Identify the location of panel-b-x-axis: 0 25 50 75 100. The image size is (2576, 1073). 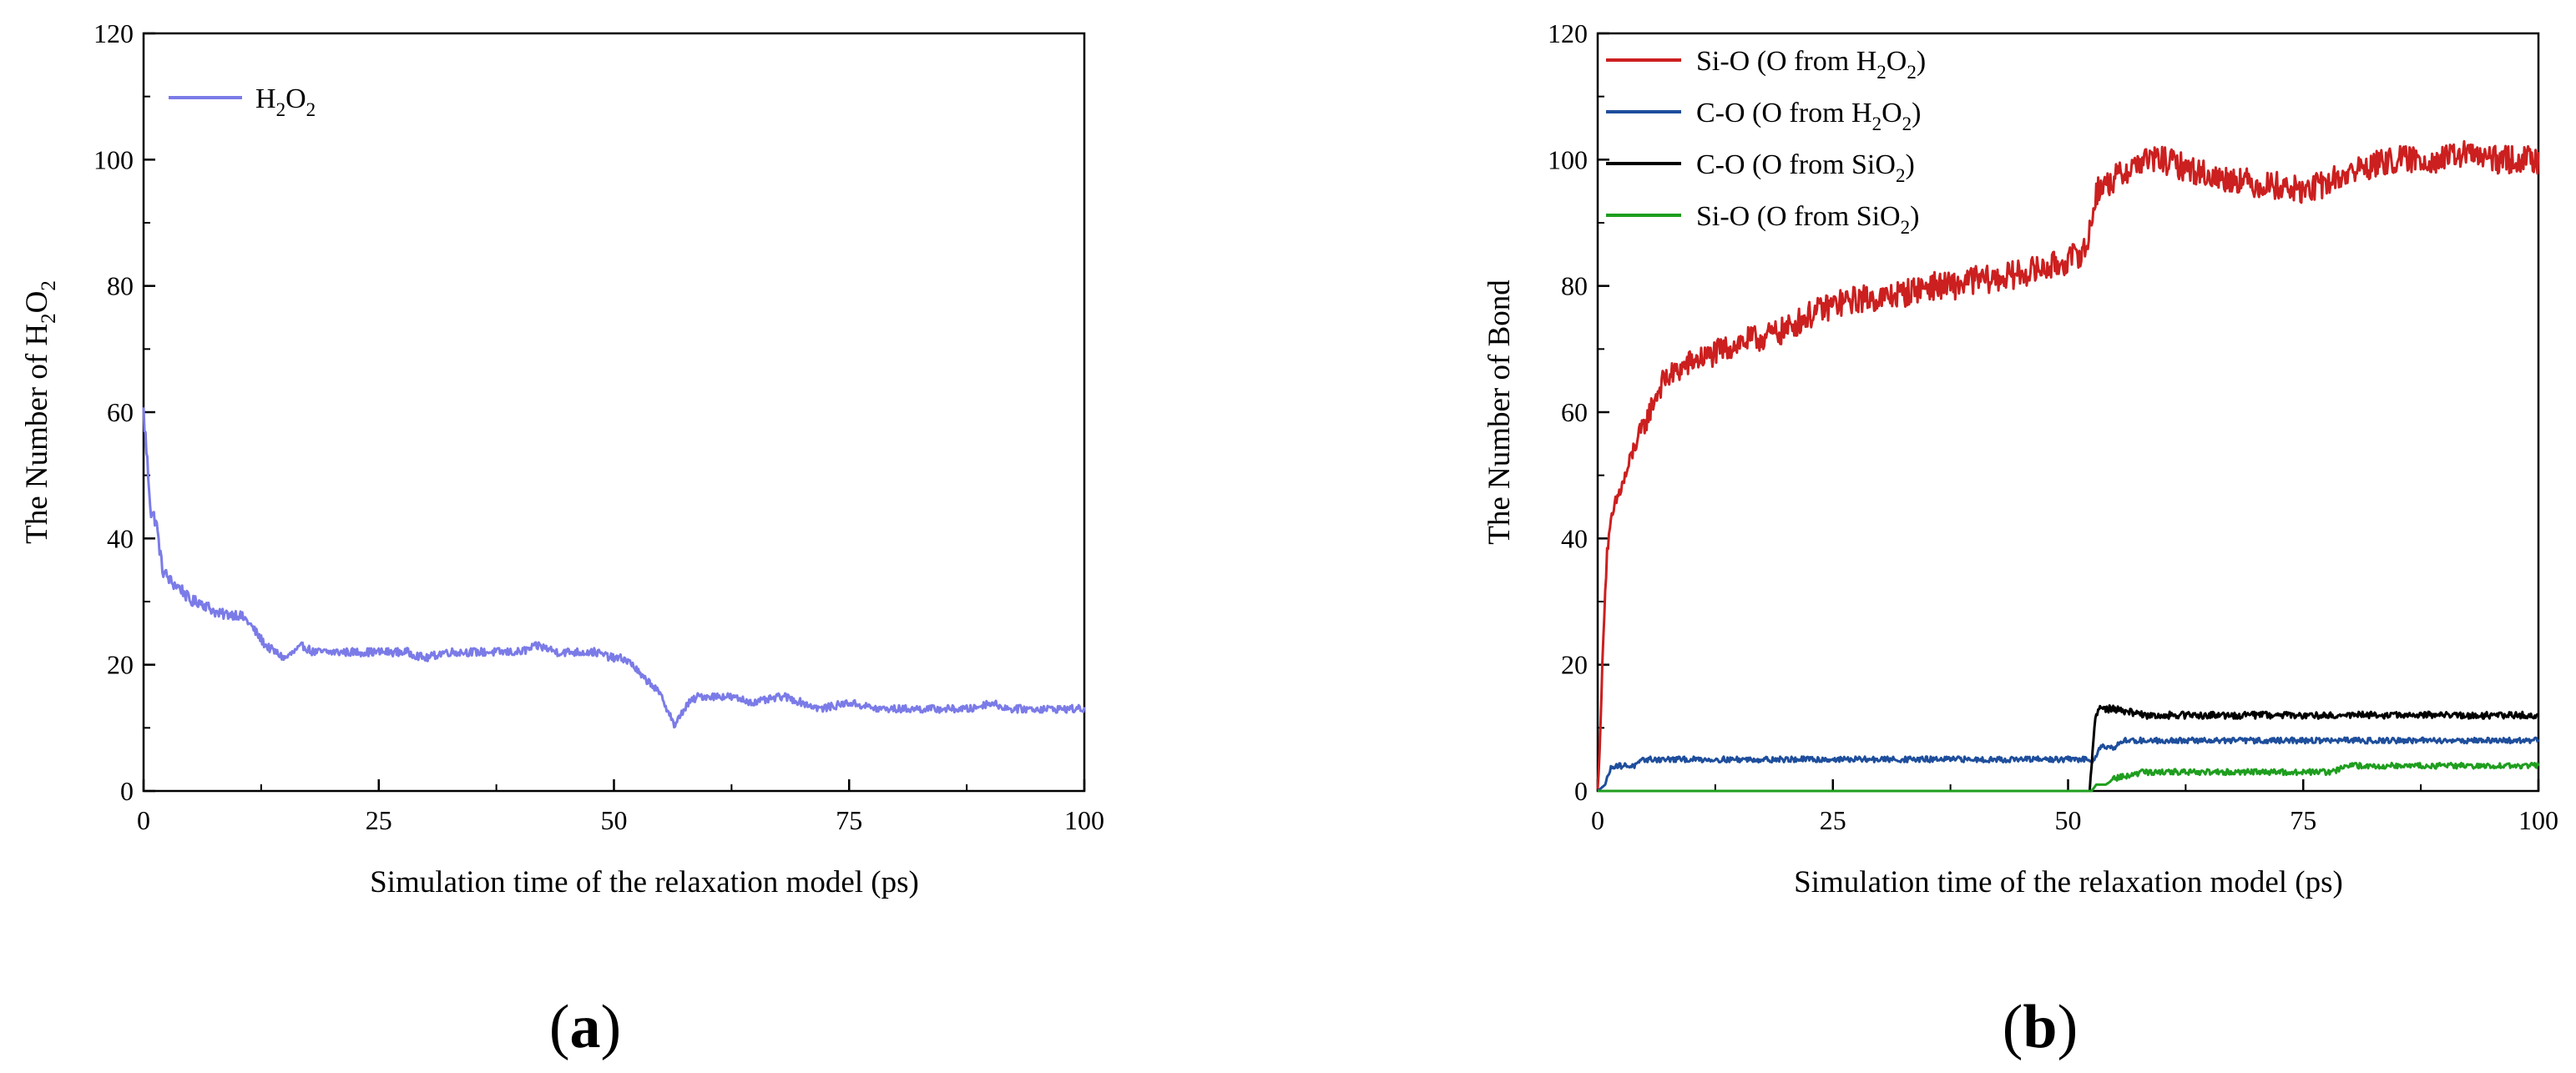
(2074, 807).